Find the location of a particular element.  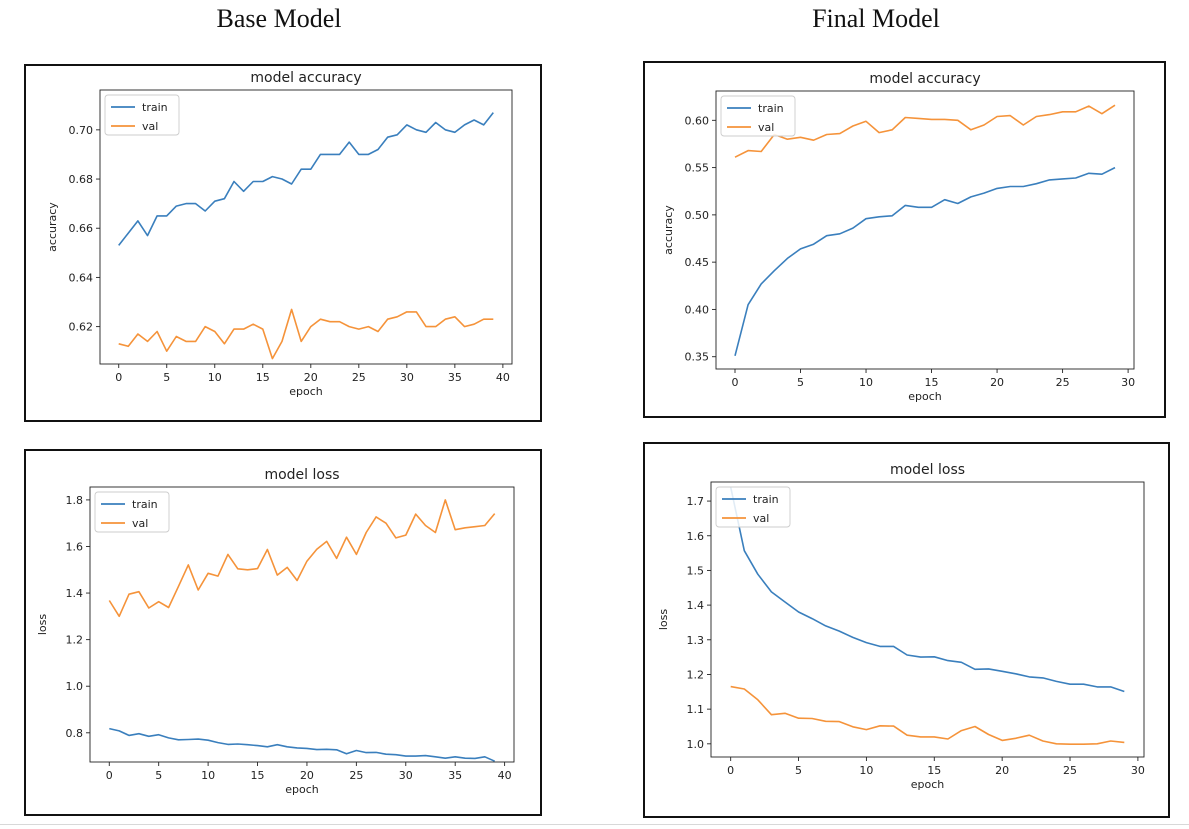

chart-0-xtick-label: 10 is located at coordinates (215, 377).